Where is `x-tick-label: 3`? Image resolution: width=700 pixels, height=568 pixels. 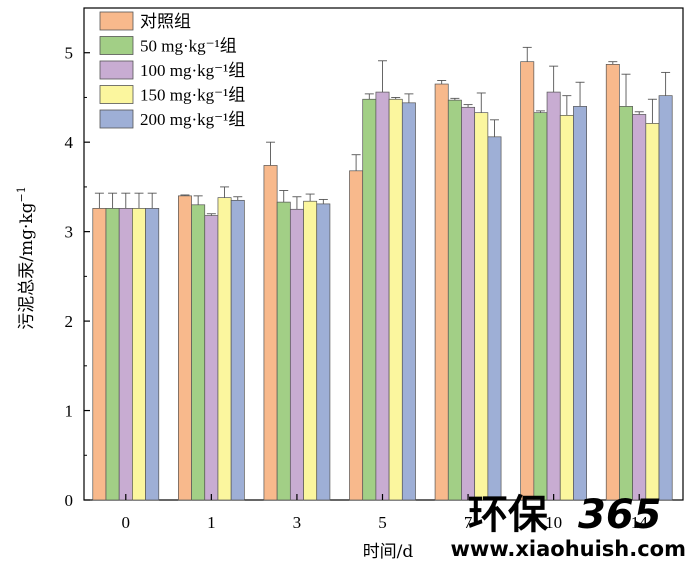 x-tick-label: 3 is located at coordinates (297, 522).